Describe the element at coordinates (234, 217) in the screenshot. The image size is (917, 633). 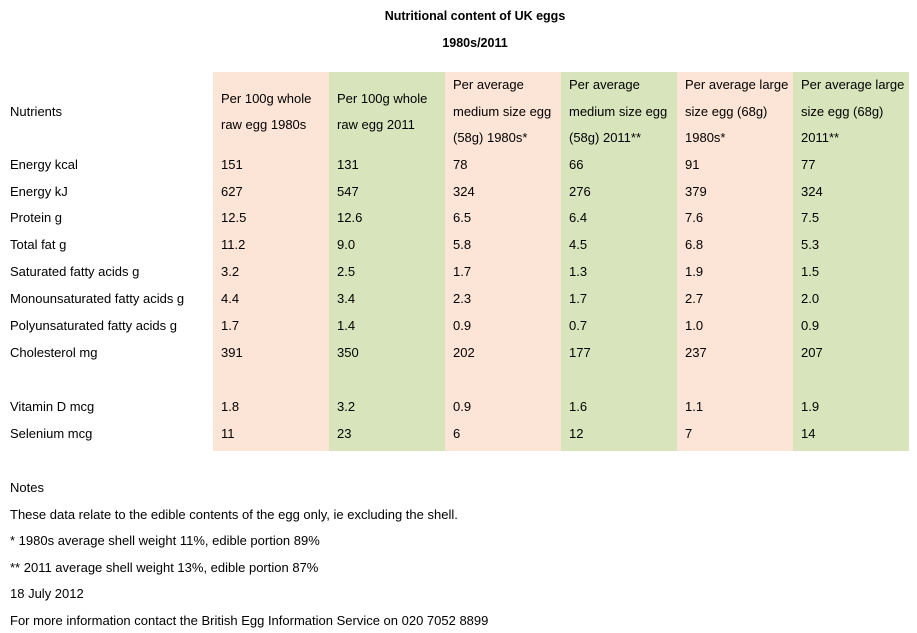
I see `cell: 12.5` at that location.